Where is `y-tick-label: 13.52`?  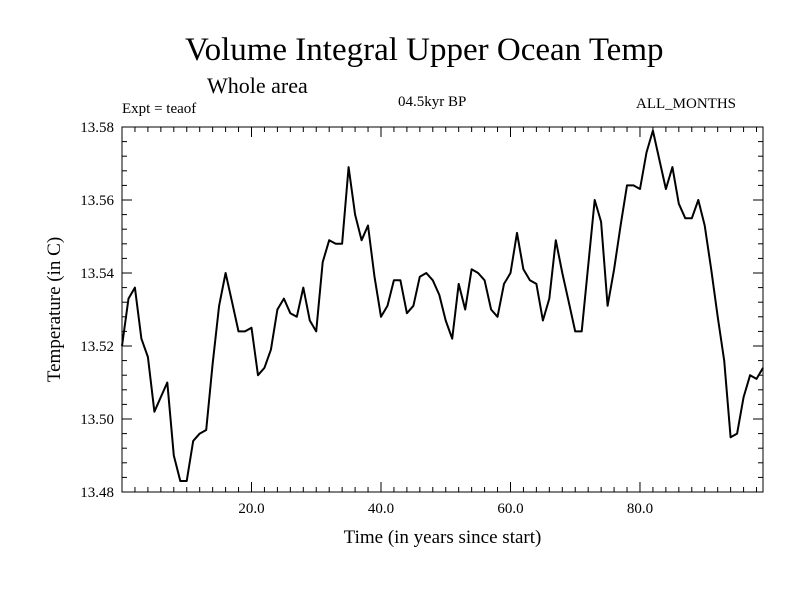
y-tick-label: 13.52 is located at coordinates (97, 347).